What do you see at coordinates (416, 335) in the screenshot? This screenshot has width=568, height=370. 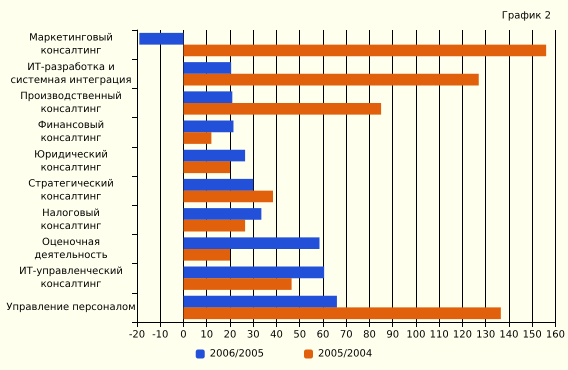 I see `x-tick-label: 100` at bounding box center [416, 335].